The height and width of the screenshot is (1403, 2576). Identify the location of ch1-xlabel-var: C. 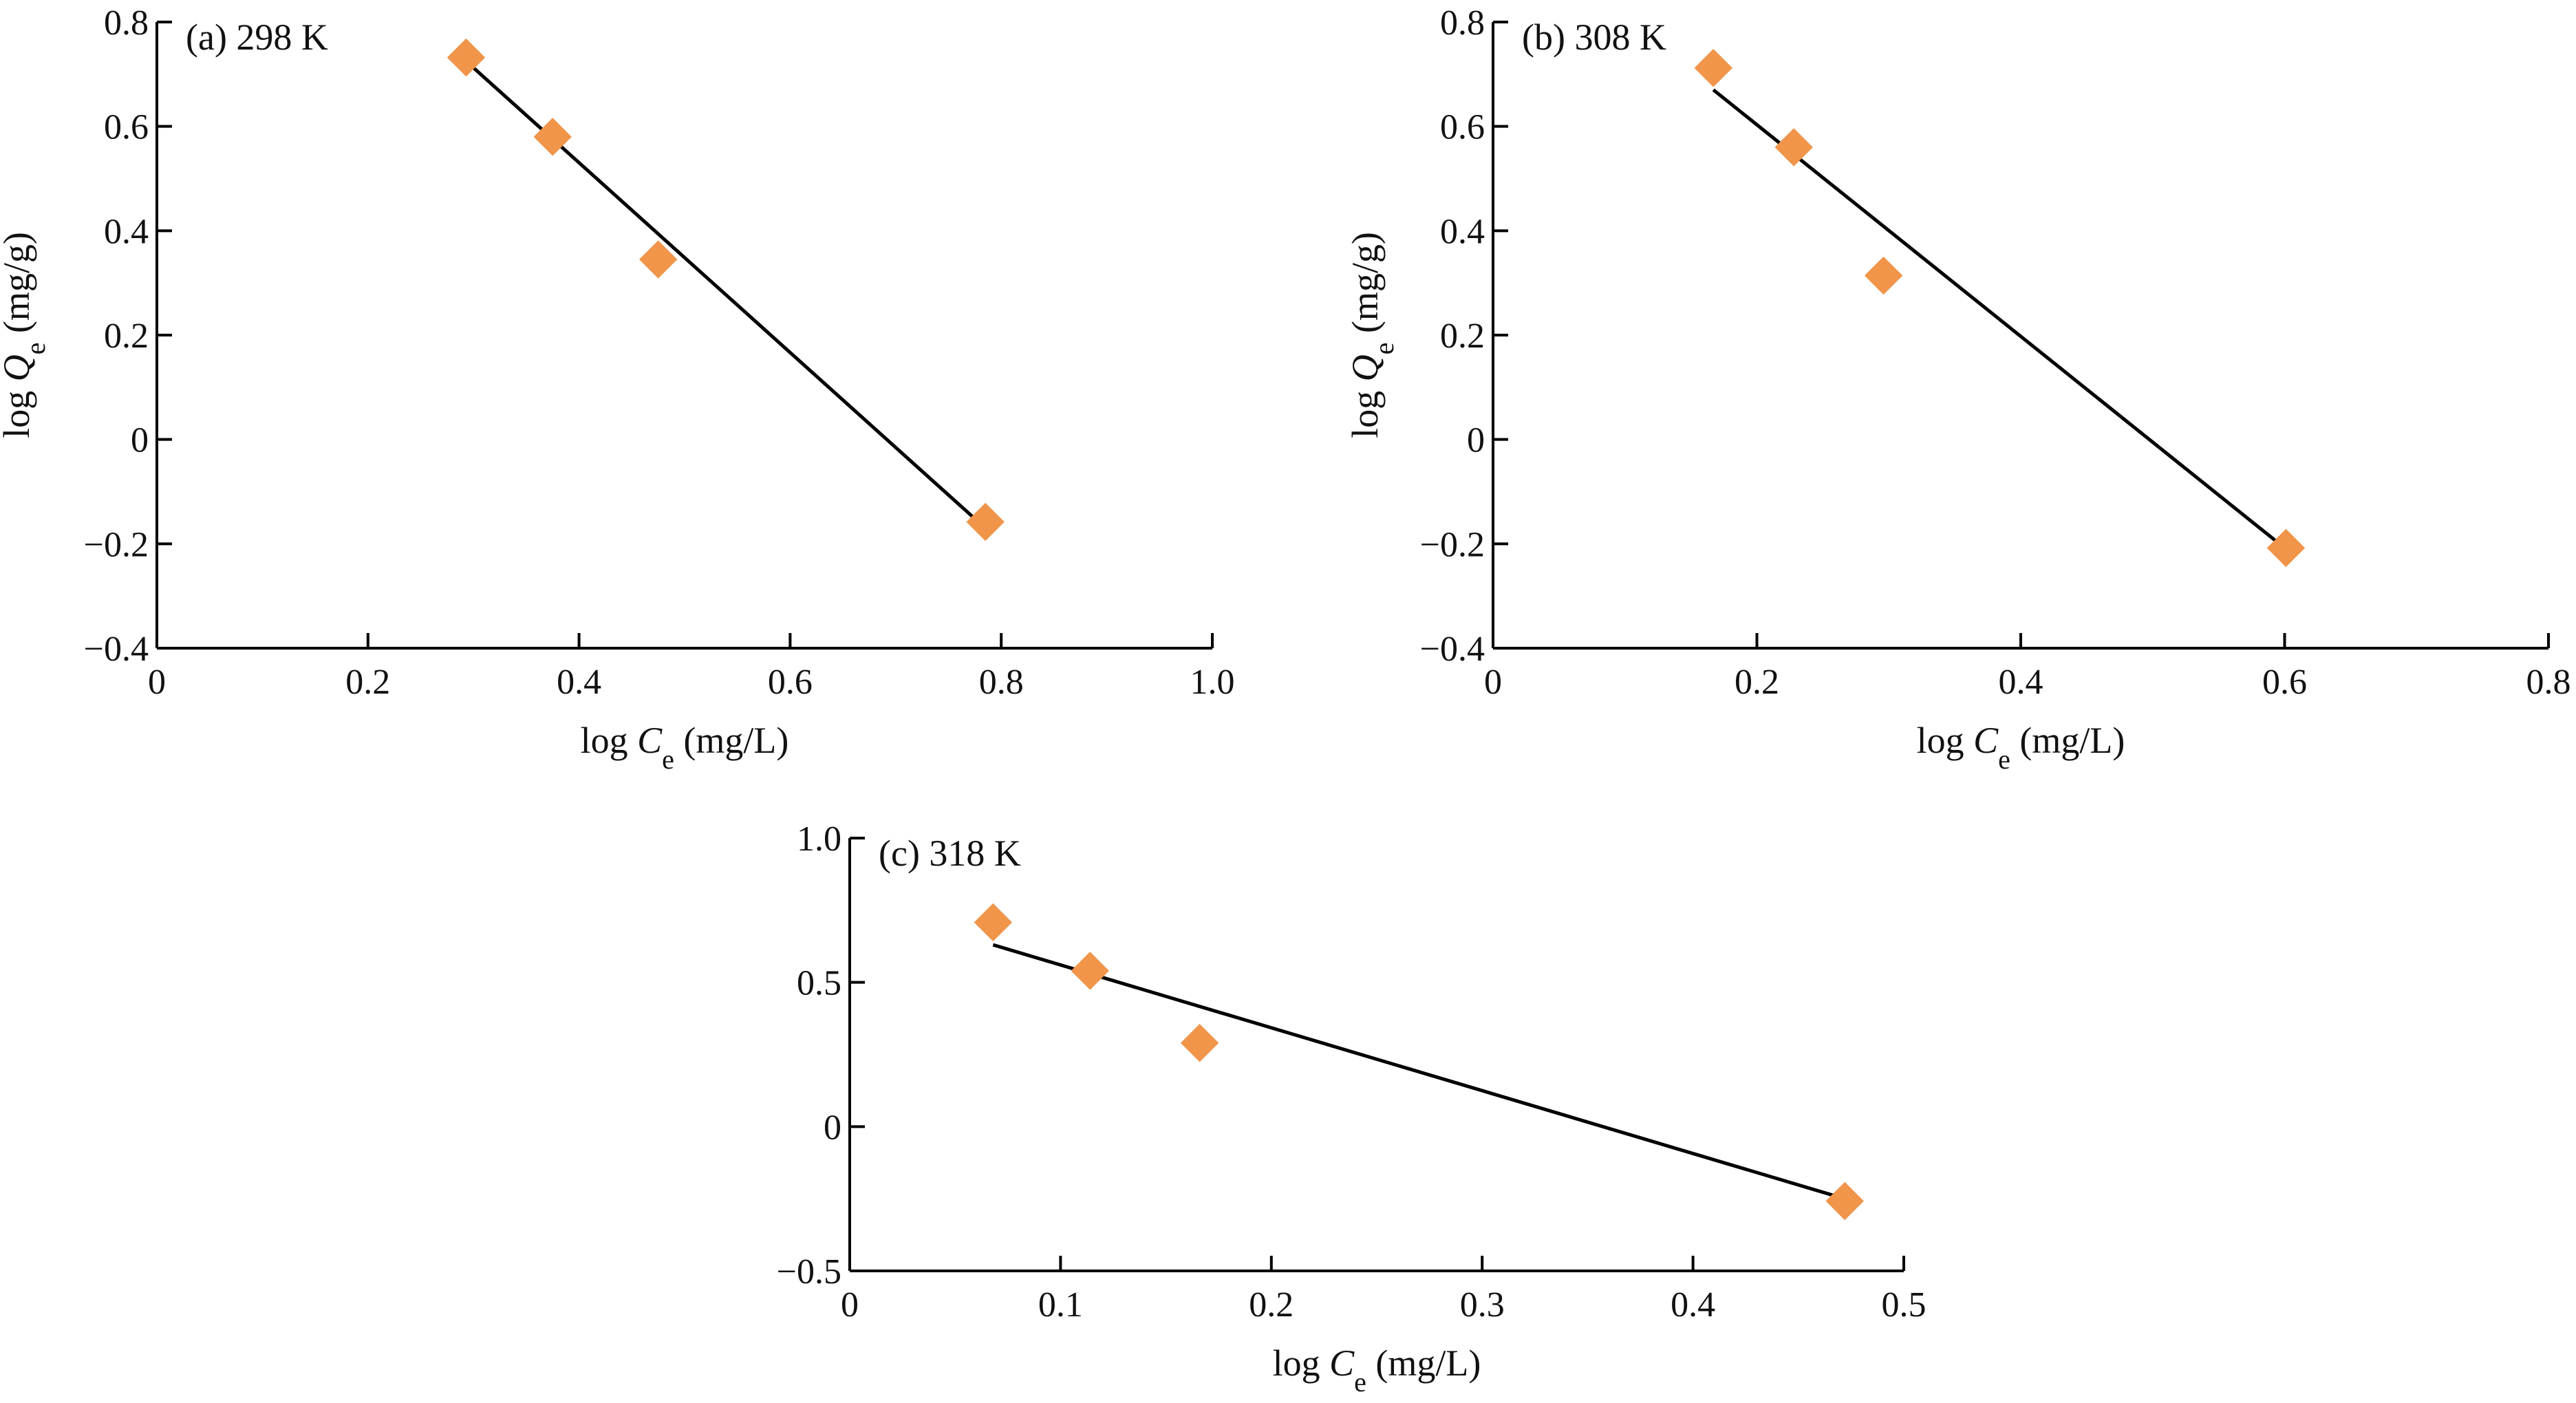
(1986, 740).